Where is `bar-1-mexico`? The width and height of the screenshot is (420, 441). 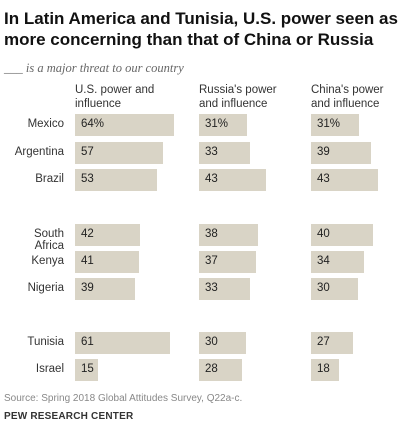 bar-1-mexico is located at coordinates (223, 125).